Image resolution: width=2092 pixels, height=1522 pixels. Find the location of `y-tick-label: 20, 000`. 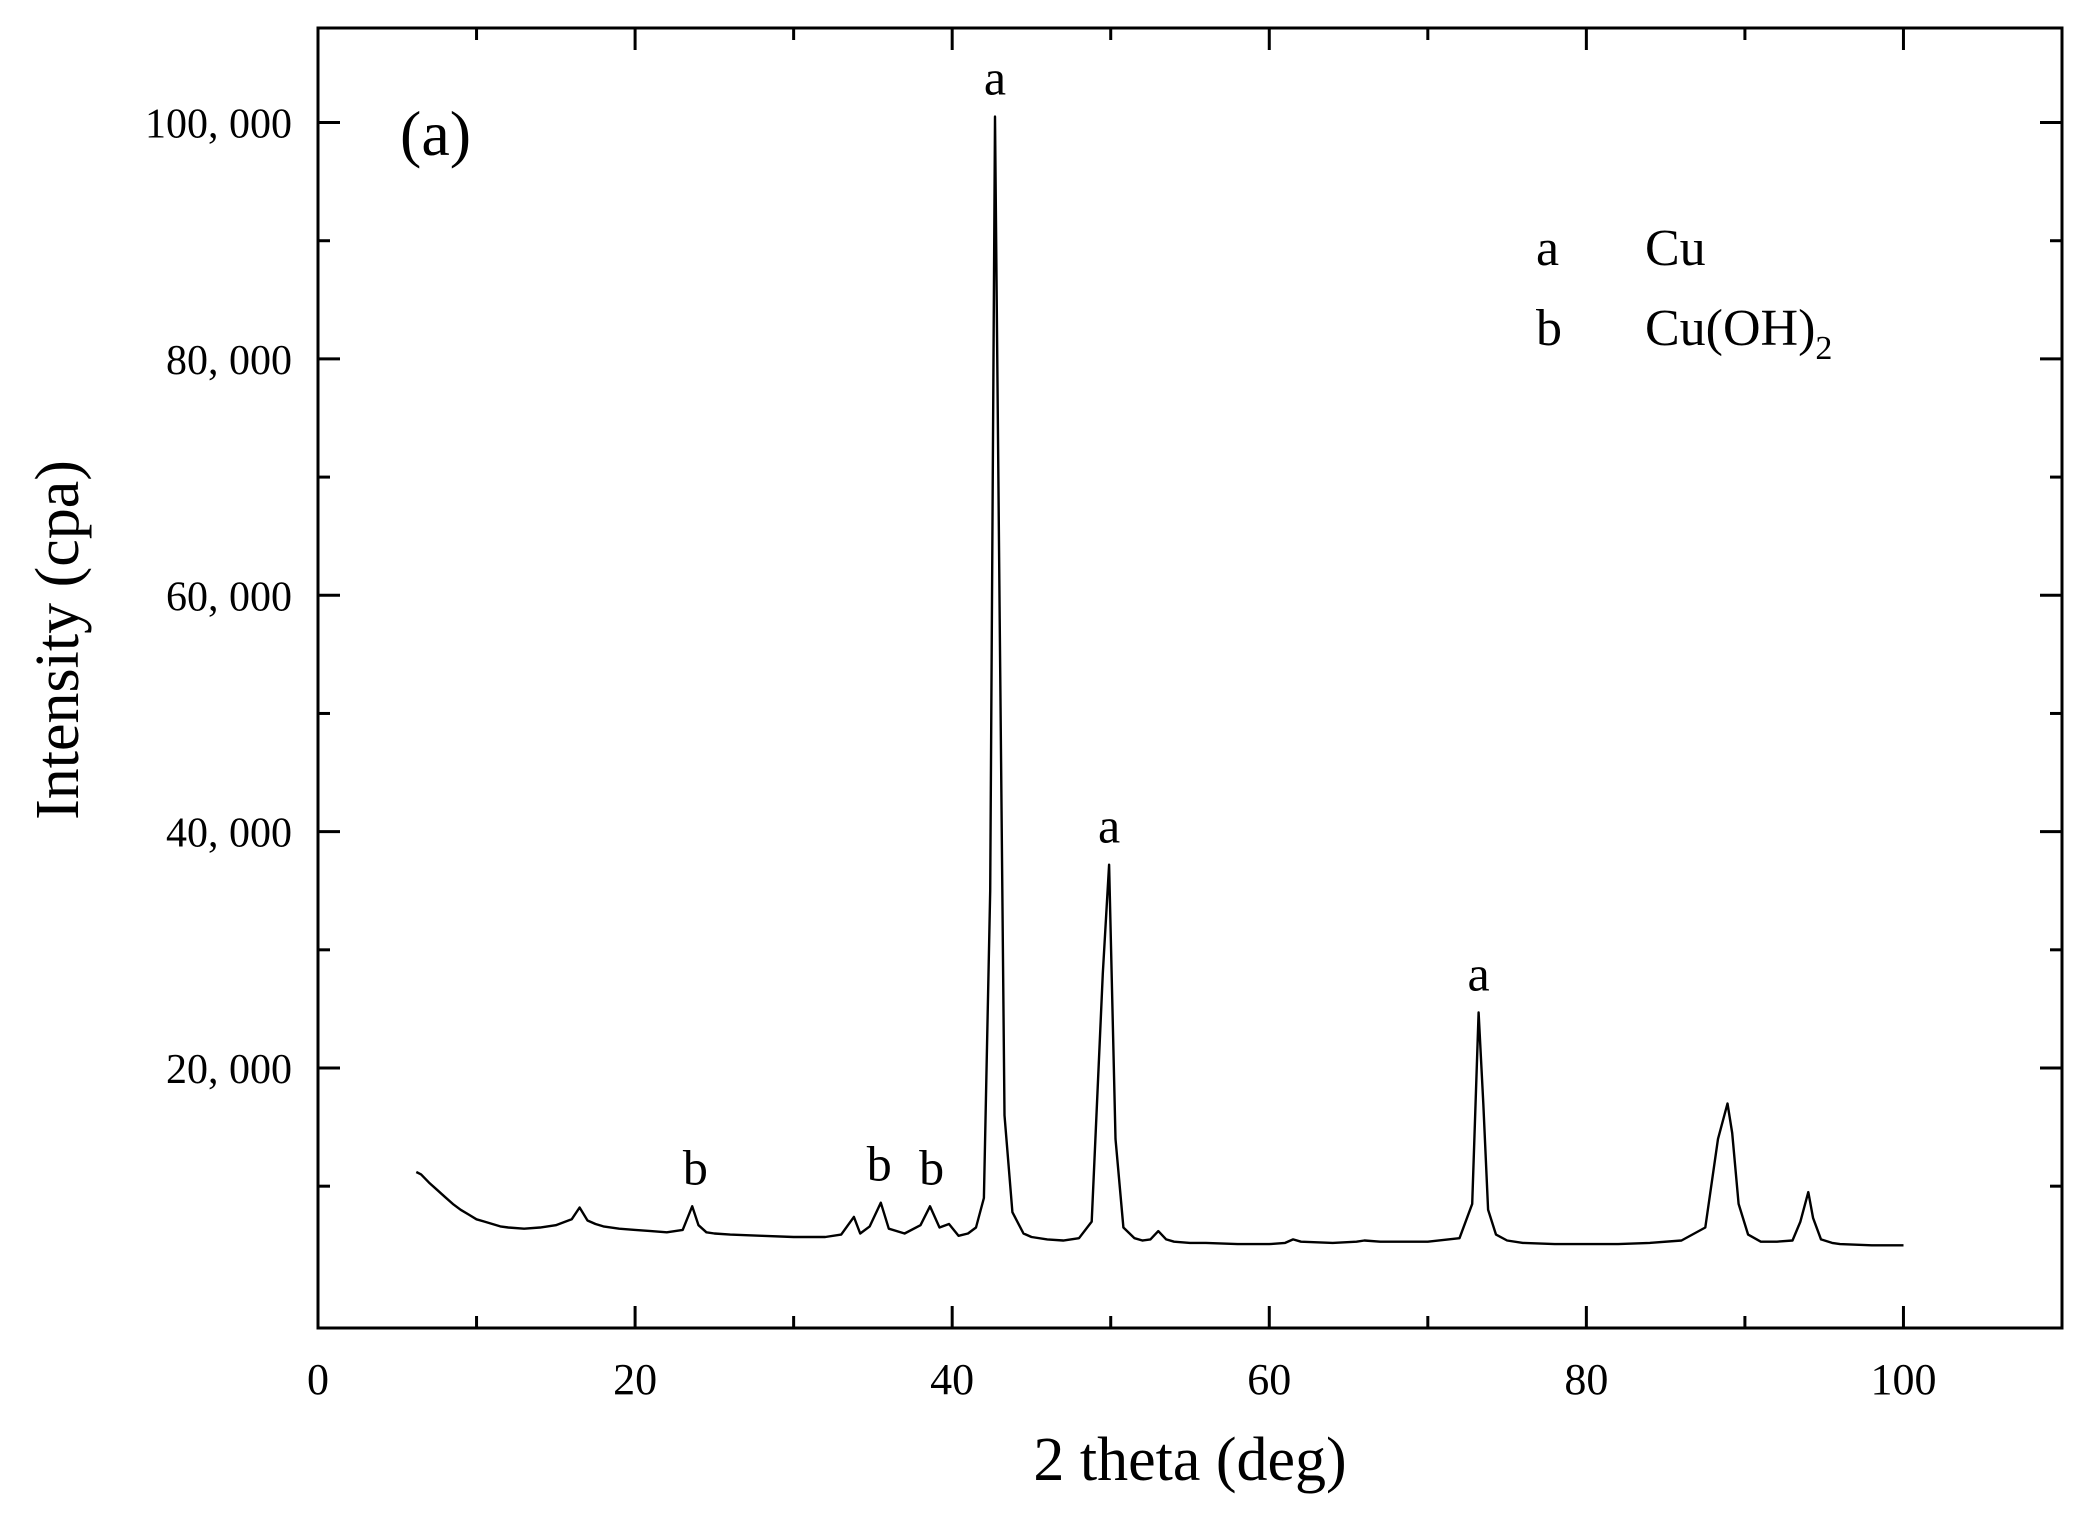

y-tick-label: 20, 000 is located at coordinates (229, 1070).